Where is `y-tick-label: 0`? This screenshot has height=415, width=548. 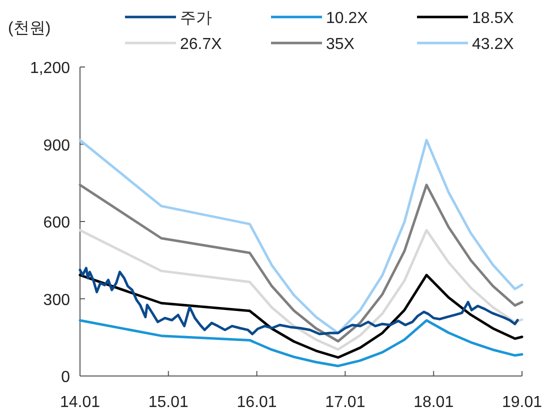 y-tick-label: 0 is located at coordinates (65, 377).